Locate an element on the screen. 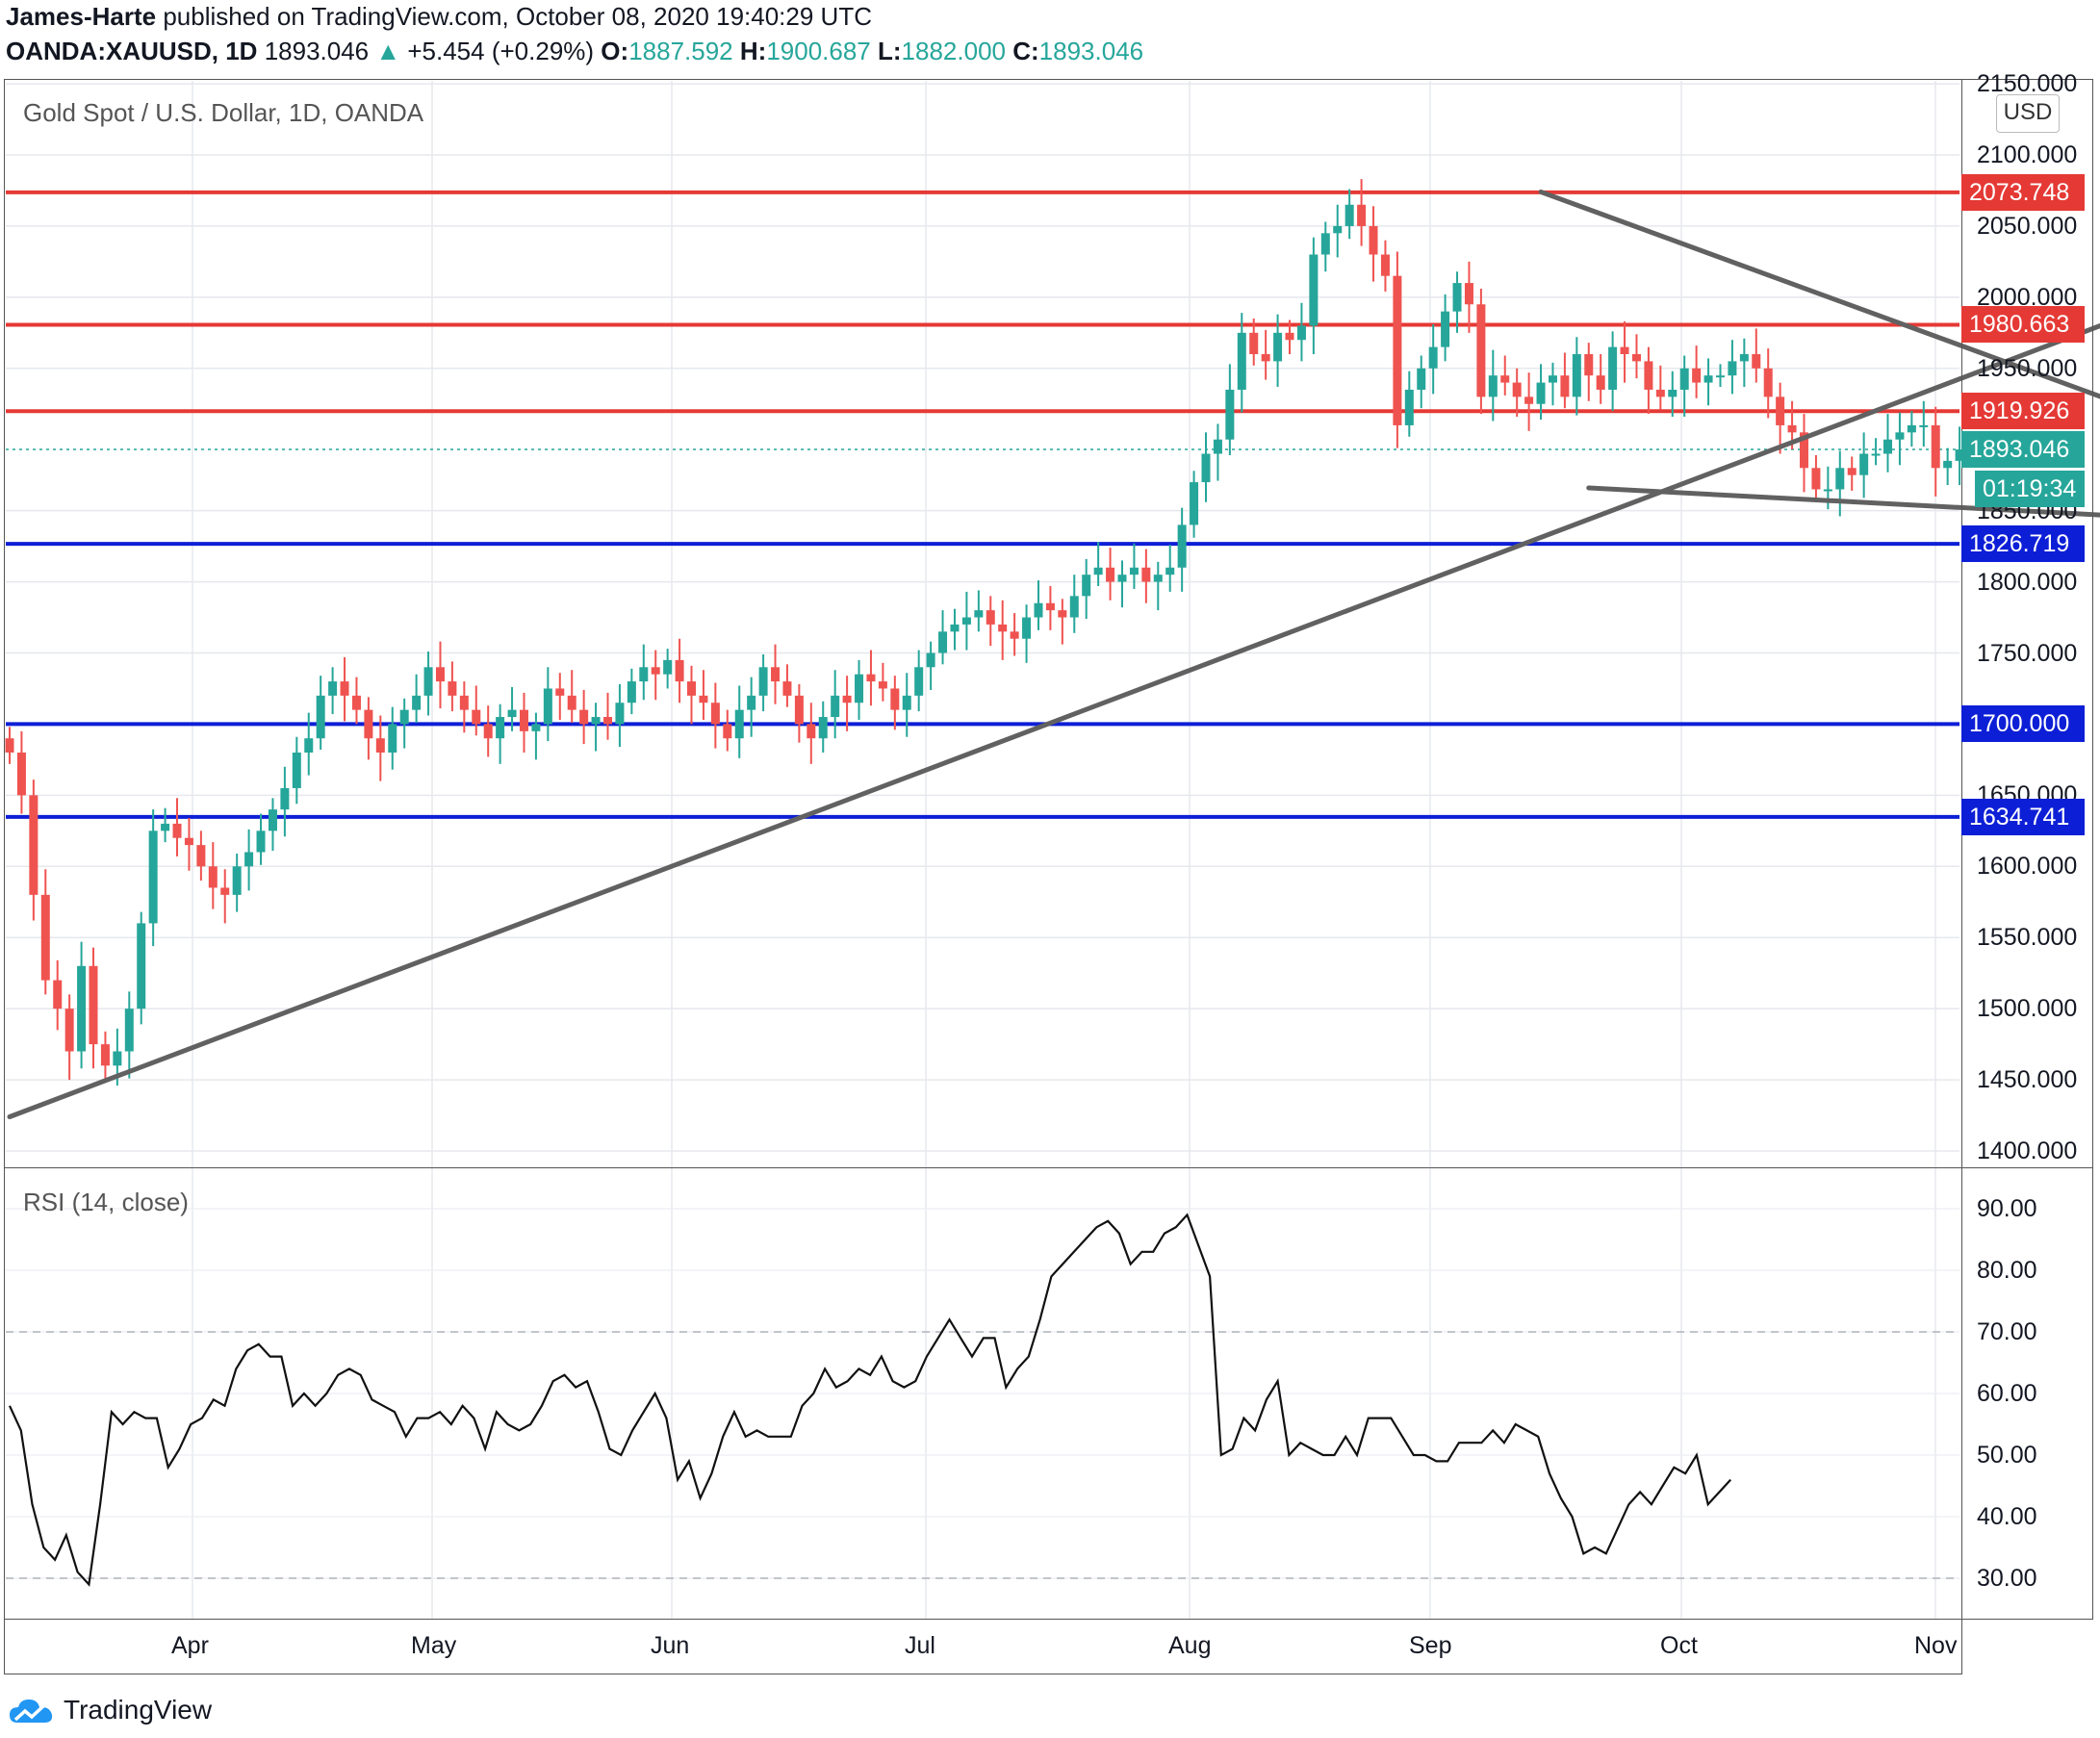 The width and height of the screenshot is (2100, 1738). time-tick-label: Apr is located at coordinates (190, 1645).